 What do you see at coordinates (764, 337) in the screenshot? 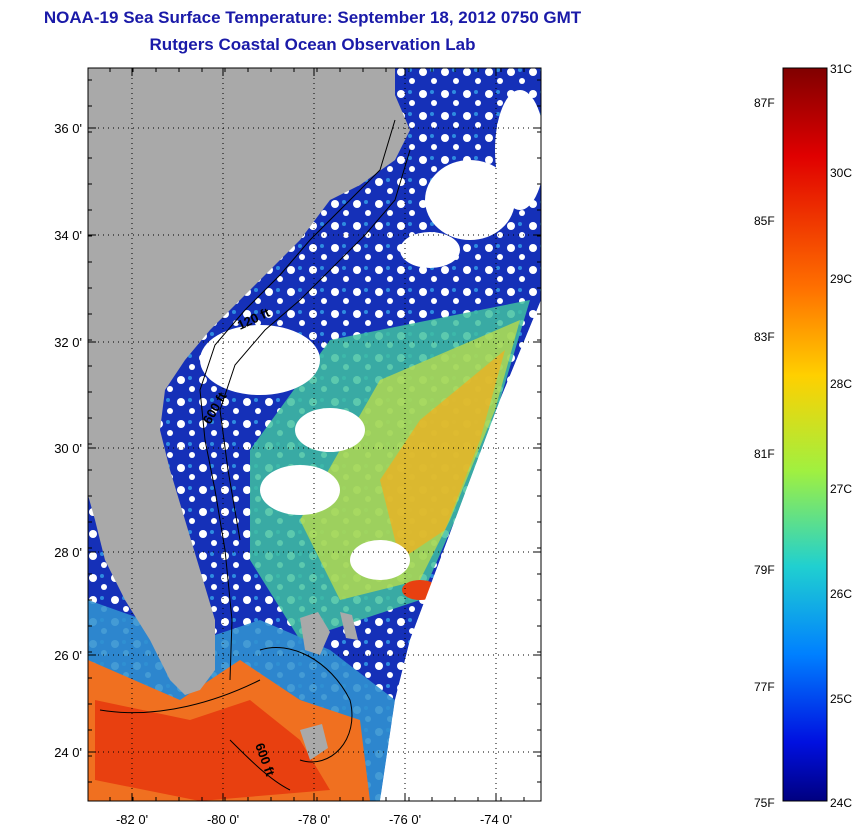
I see `fahrenheit-label: 83F` at bounding box center [764, 337].